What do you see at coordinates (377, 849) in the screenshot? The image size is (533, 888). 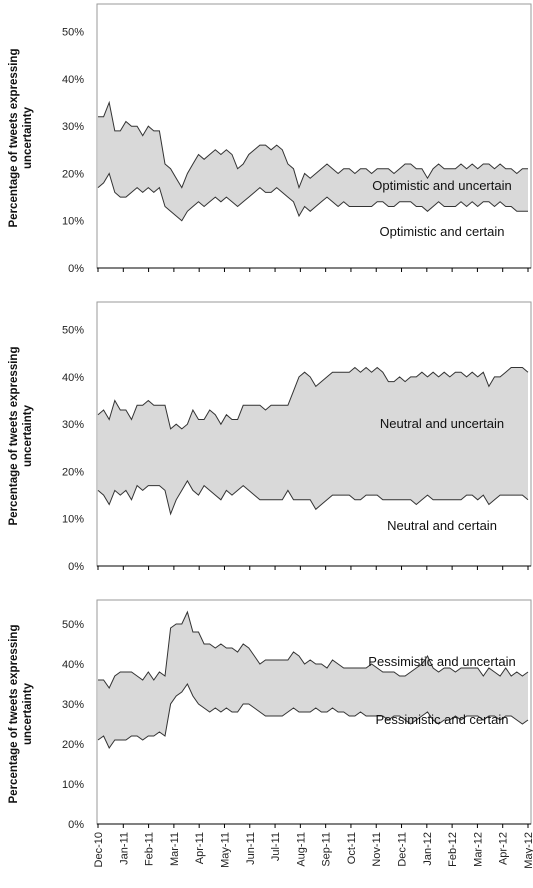 I see `x-tick-label: Nov-11` at bounding box center [377, 849].